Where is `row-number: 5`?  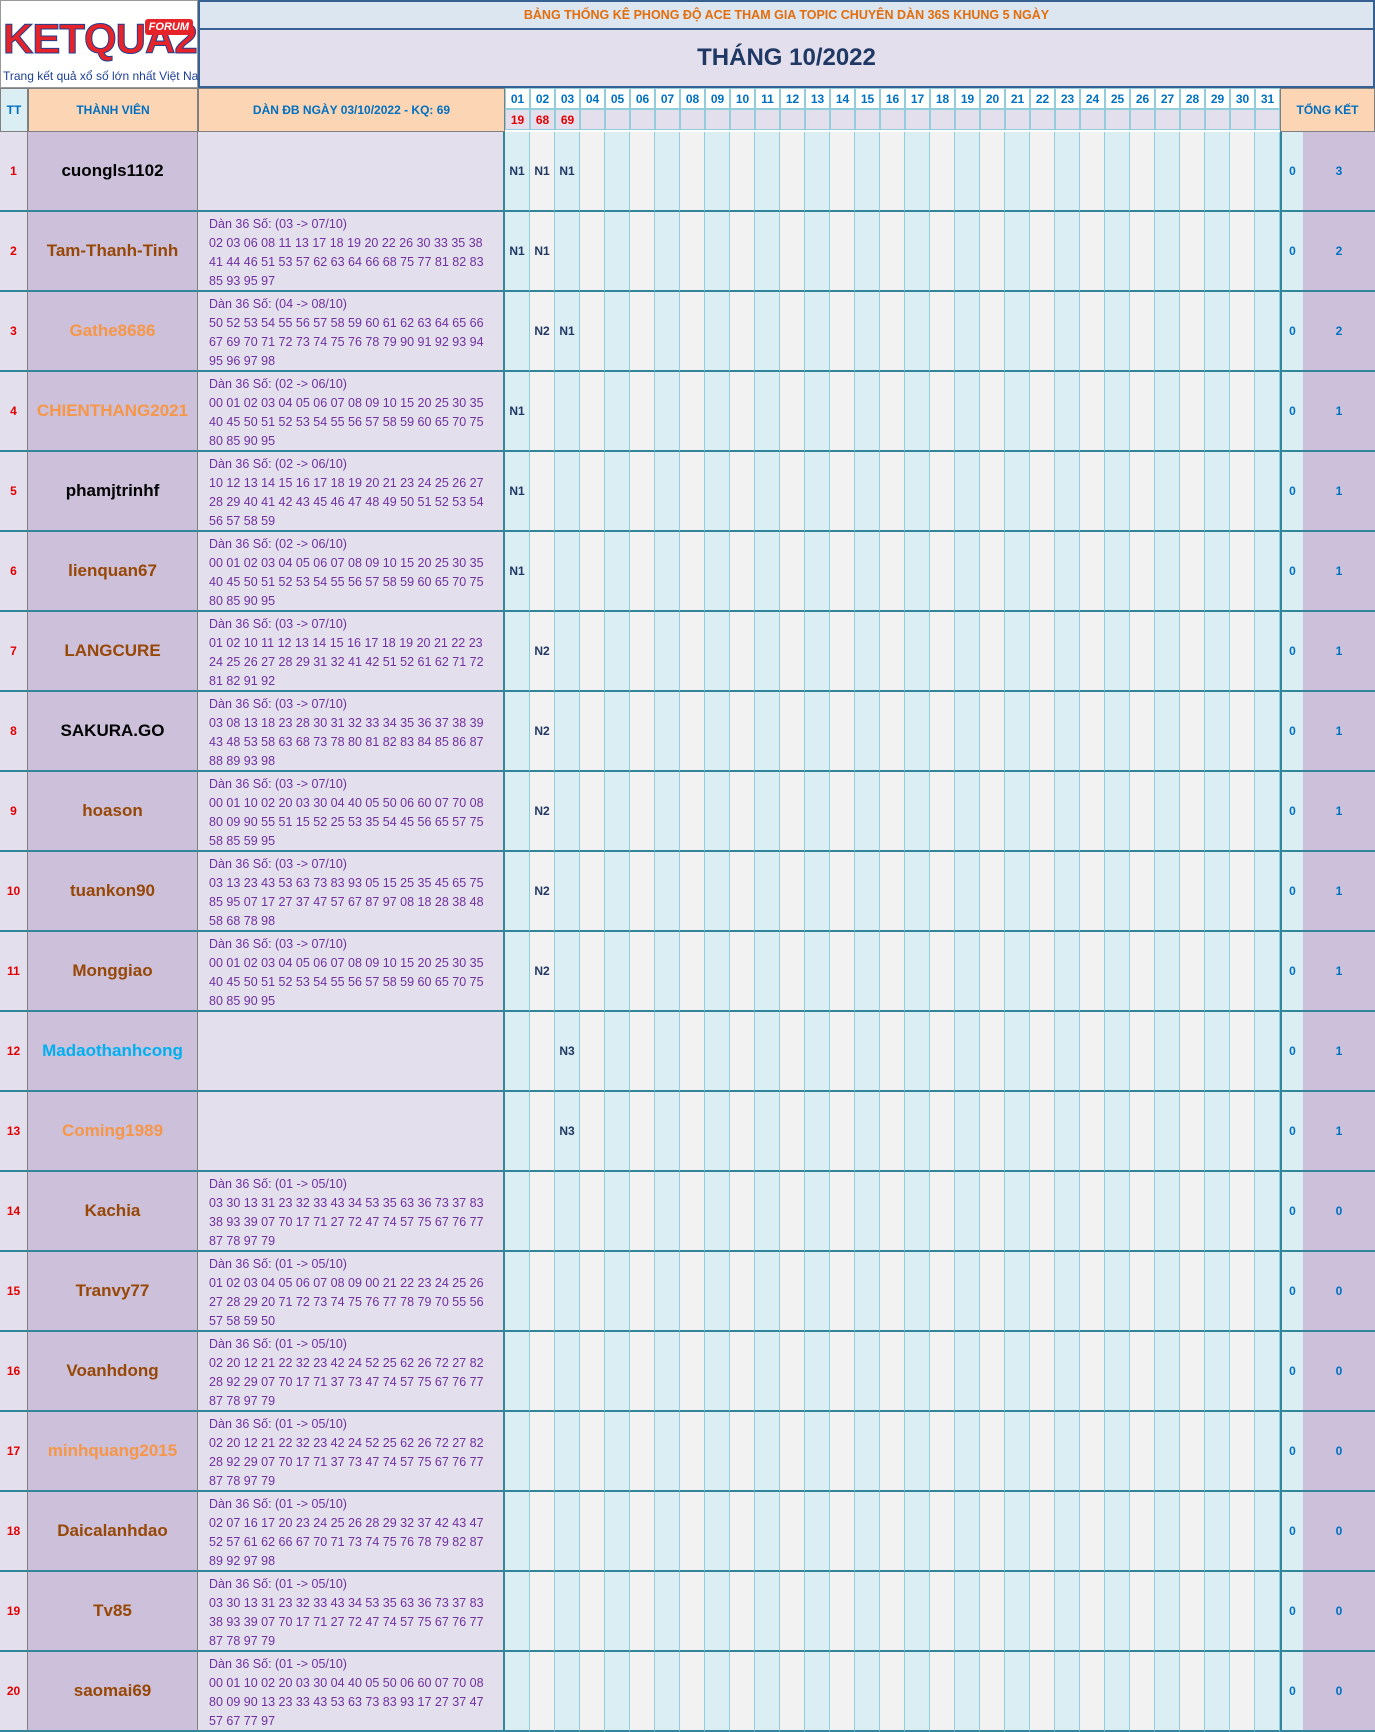 row-number: 5 is located at coordinates (14, 492).